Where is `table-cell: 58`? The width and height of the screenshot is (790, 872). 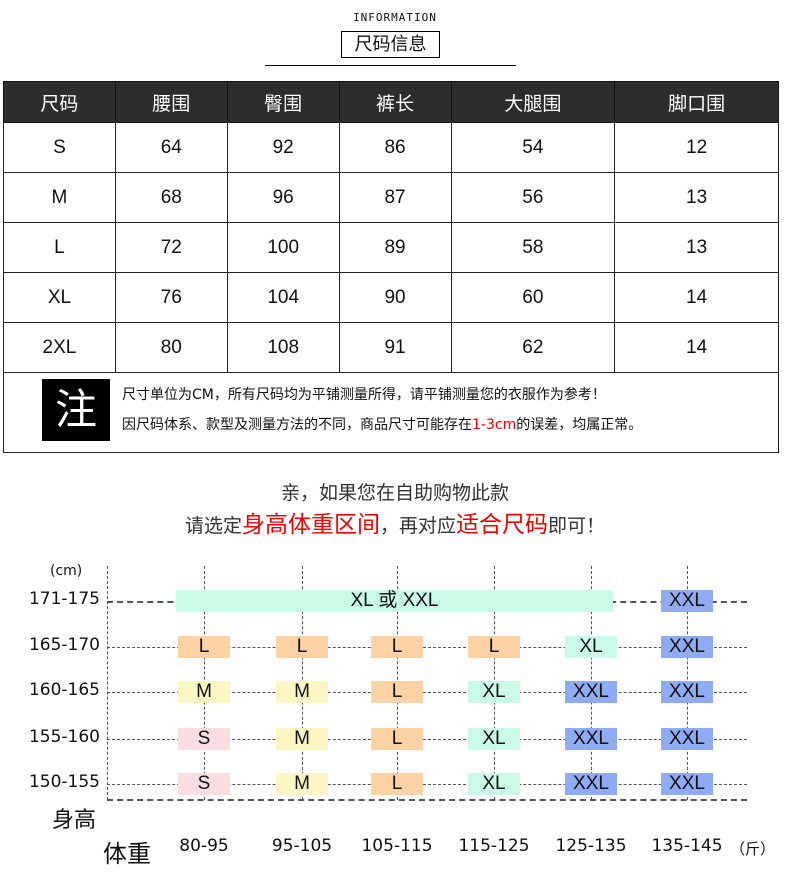 table-cell: 58 is located at coordinates (533, 247).